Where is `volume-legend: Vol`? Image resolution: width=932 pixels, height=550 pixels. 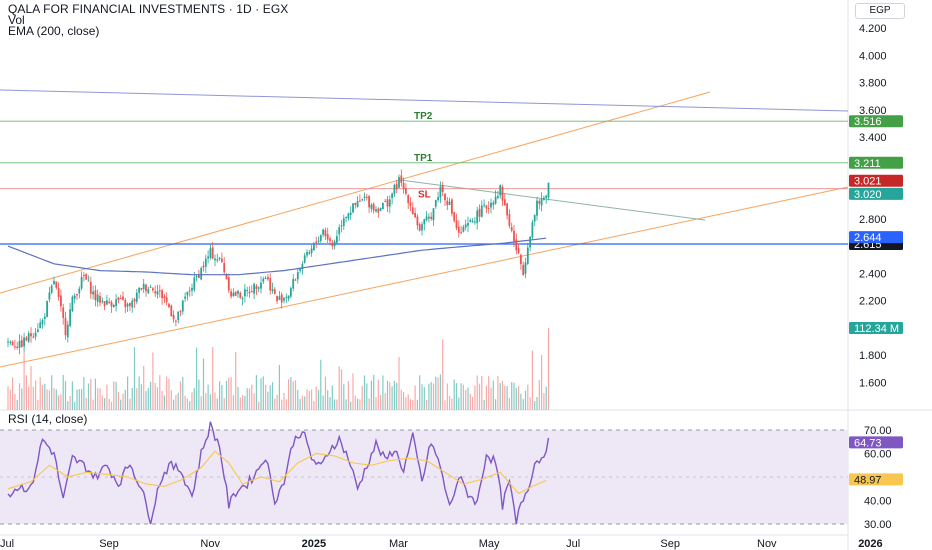
volume-legend: Vol is located at coordinates (16, 20).